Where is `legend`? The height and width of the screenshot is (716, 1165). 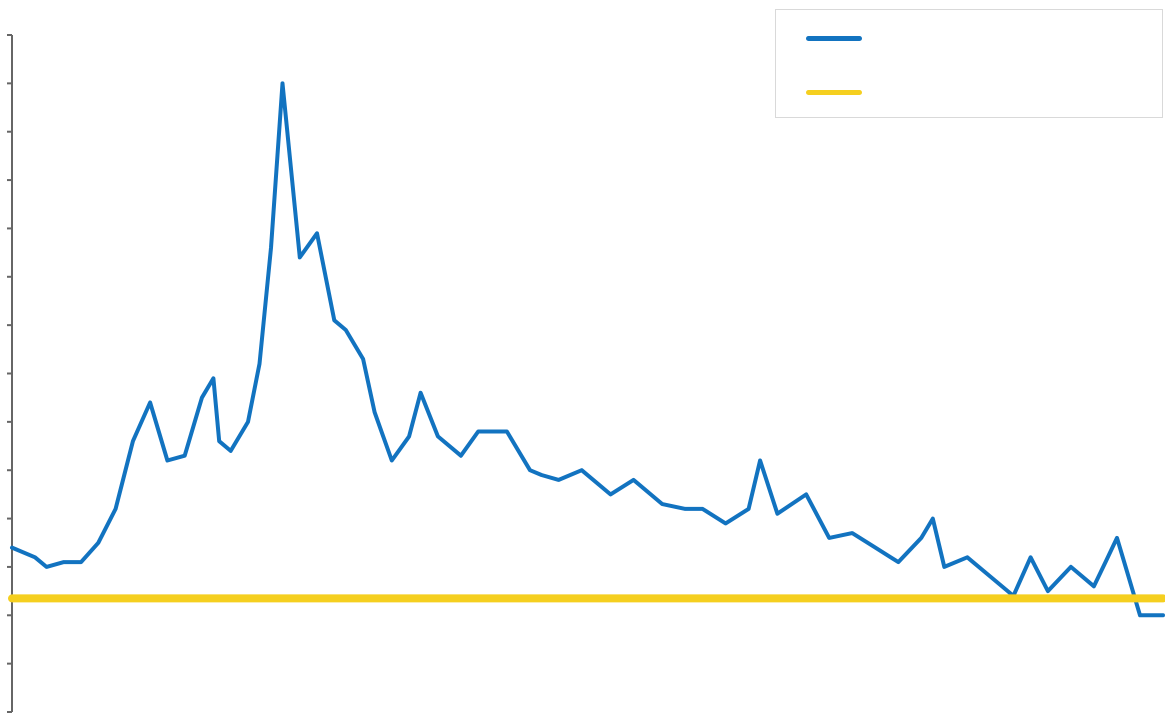 legend is located at coordinates (969, 63).